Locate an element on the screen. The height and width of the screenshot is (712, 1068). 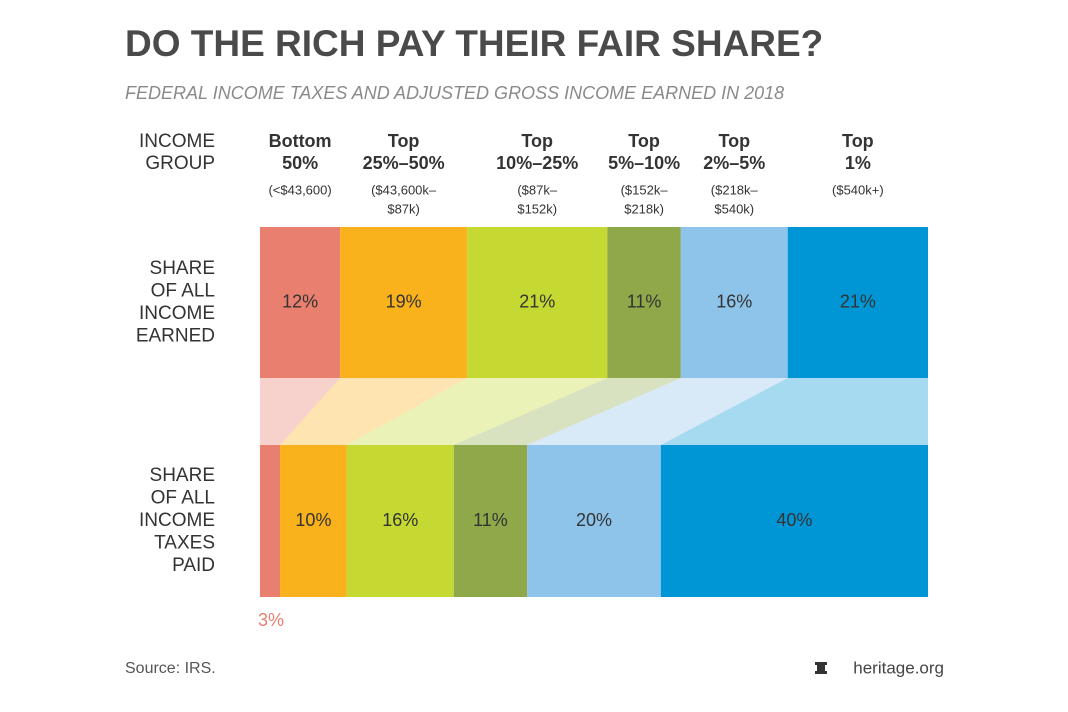
chart-title: DO THE RICH PAY THEIR FAIR SHARE? is located at coordinates (474, 43).